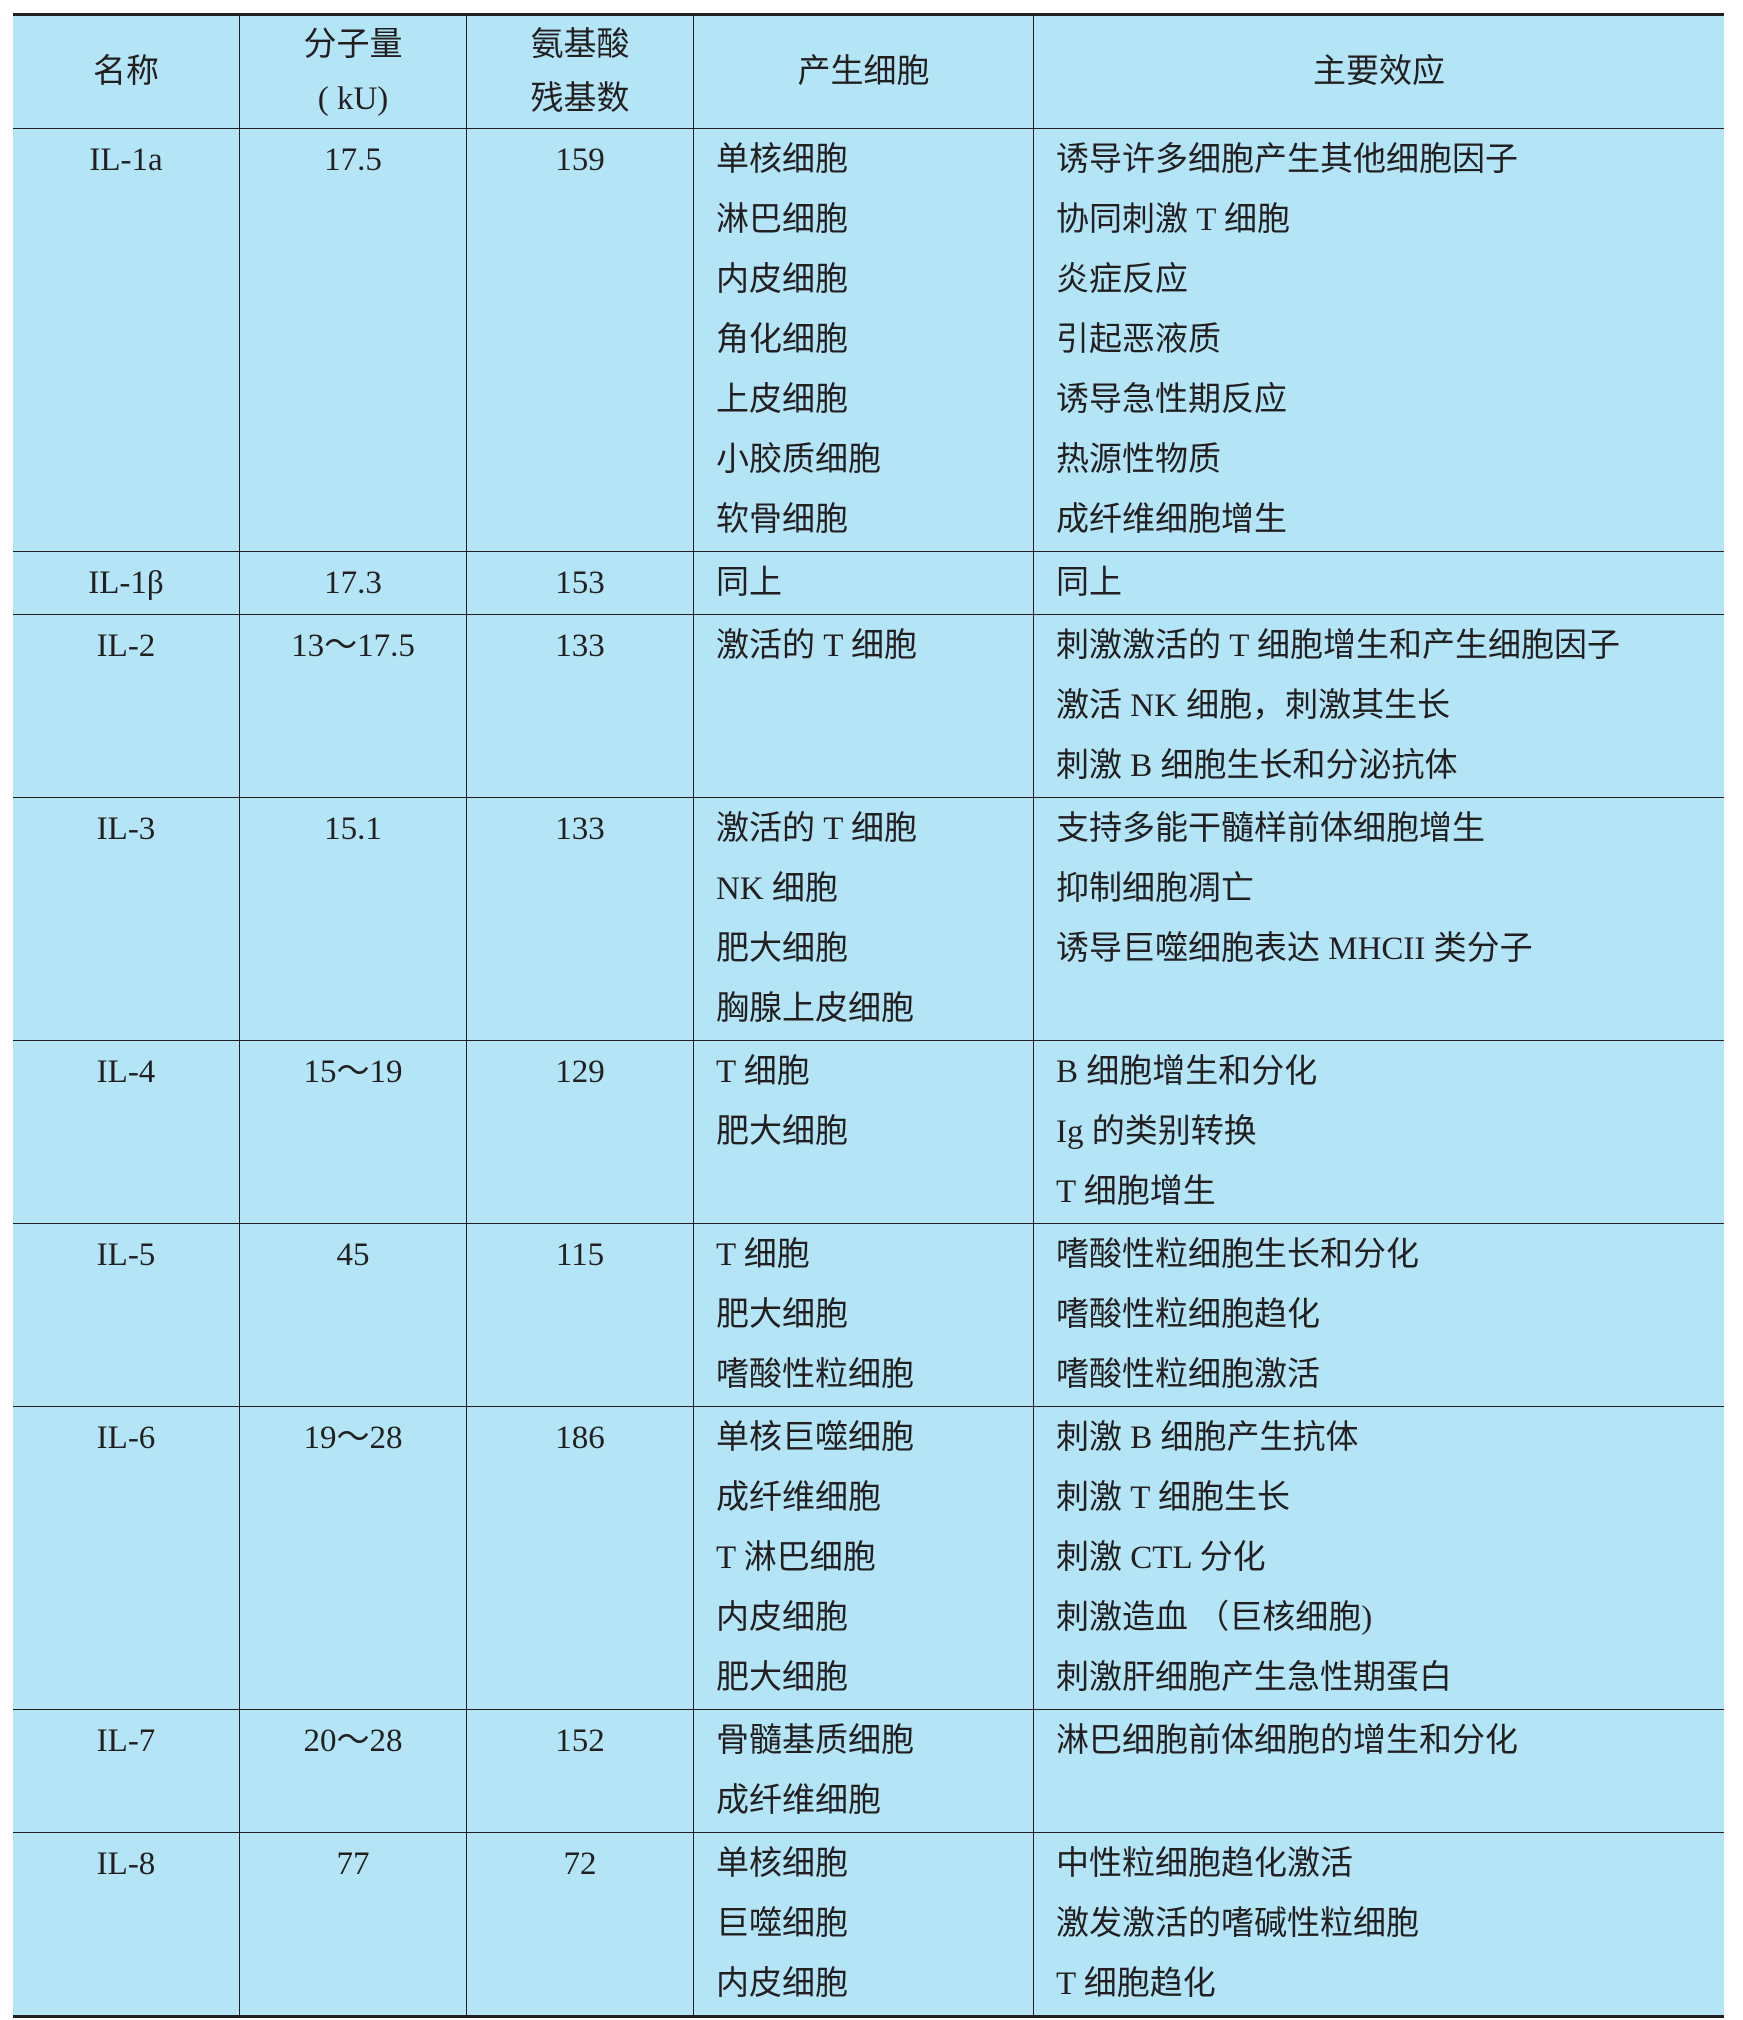 The height and width of the screenshot is (2020, 1743). Describe the element at coordinates (353, 829) in the screenshot. I see `cell-line: 15.1` at that location.